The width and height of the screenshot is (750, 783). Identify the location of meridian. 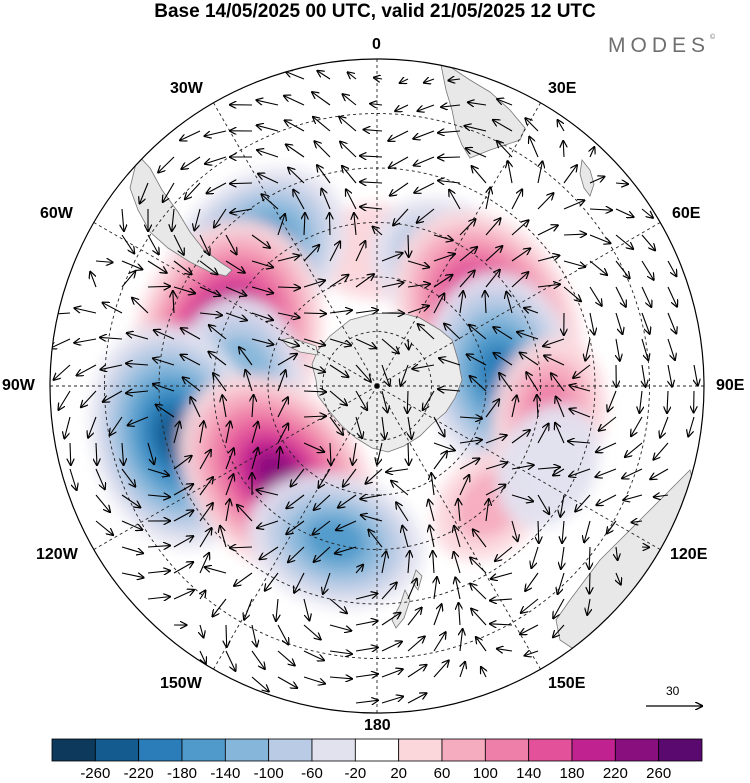
(235, 467).